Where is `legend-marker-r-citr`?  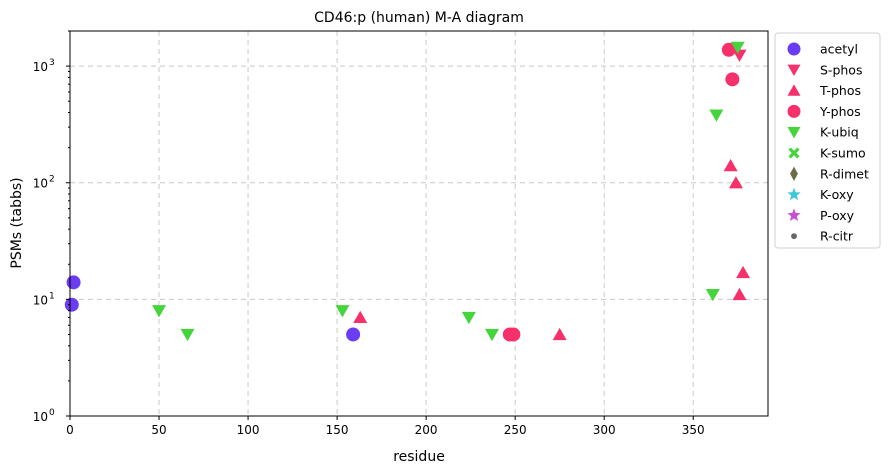 legend-marker-r-citr is located at coordinates (794, 236).